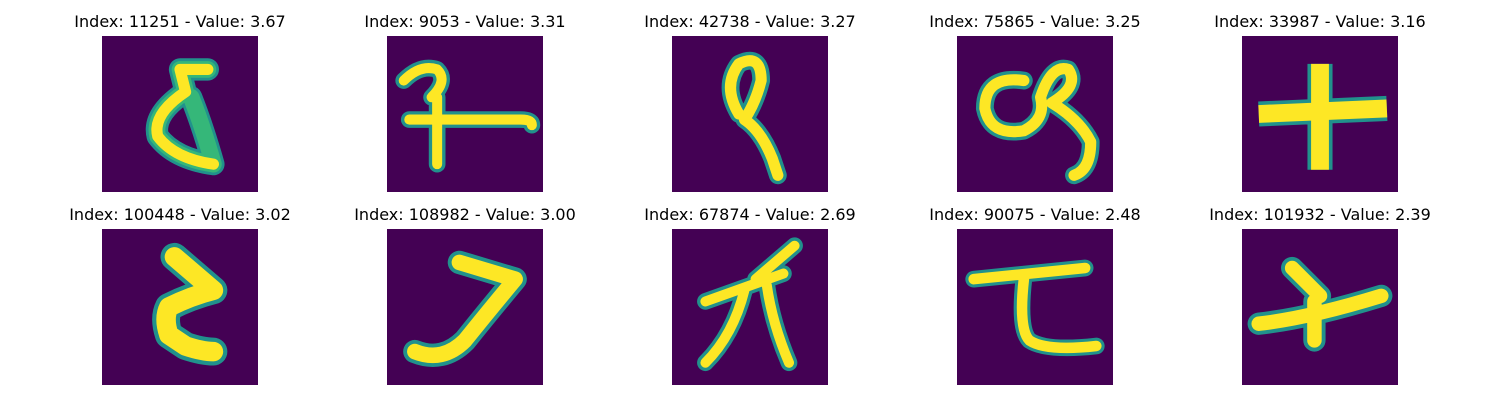 The width and height of the screenshot is (1500, 400). I want to click on panel-title: Index: 108982 - Value: 3.00, so click(465, 214).